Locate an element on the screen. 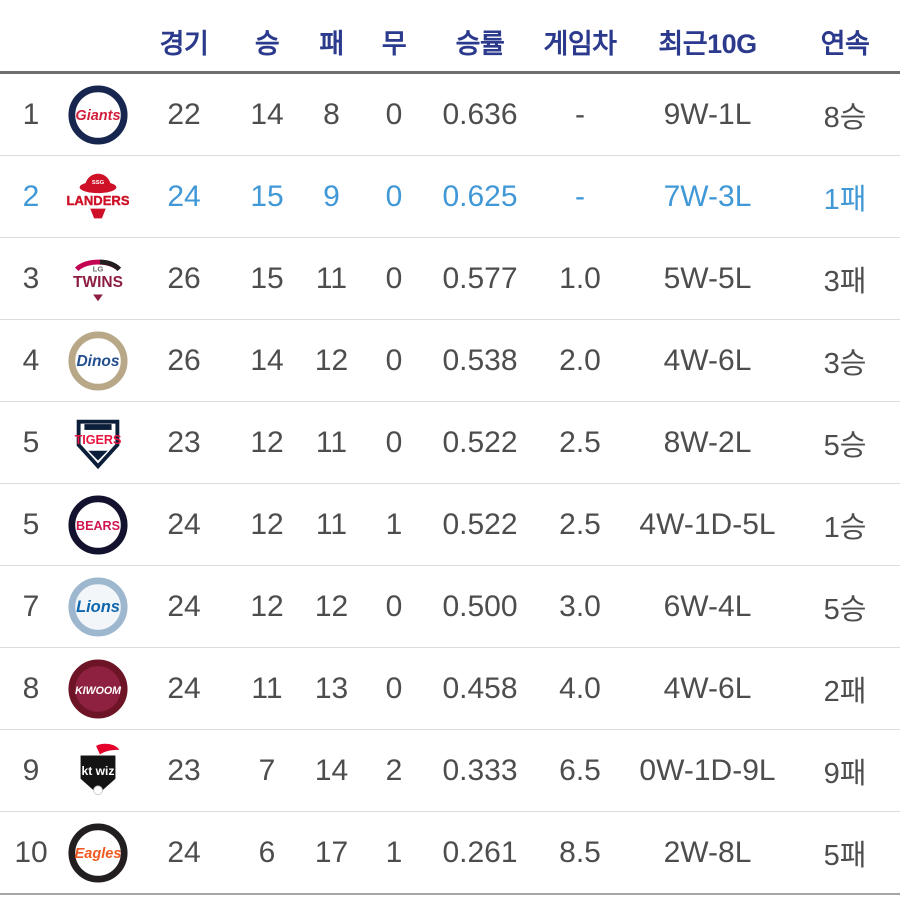 Image resolution: width=900 pixels, height=899 pixels. wins-value: 6 is located at coordinates (267, 852).